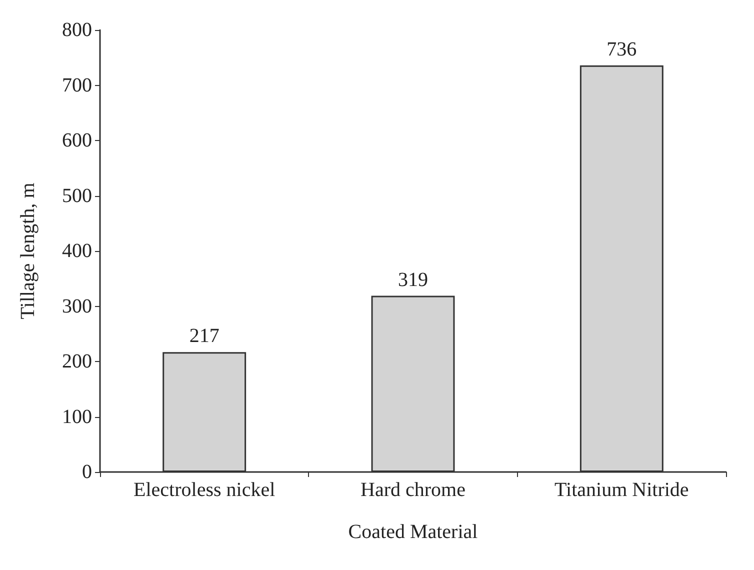 The height and width of the screenshot is (570, 754). I want to click on data-label: 736, so click(621, 49).